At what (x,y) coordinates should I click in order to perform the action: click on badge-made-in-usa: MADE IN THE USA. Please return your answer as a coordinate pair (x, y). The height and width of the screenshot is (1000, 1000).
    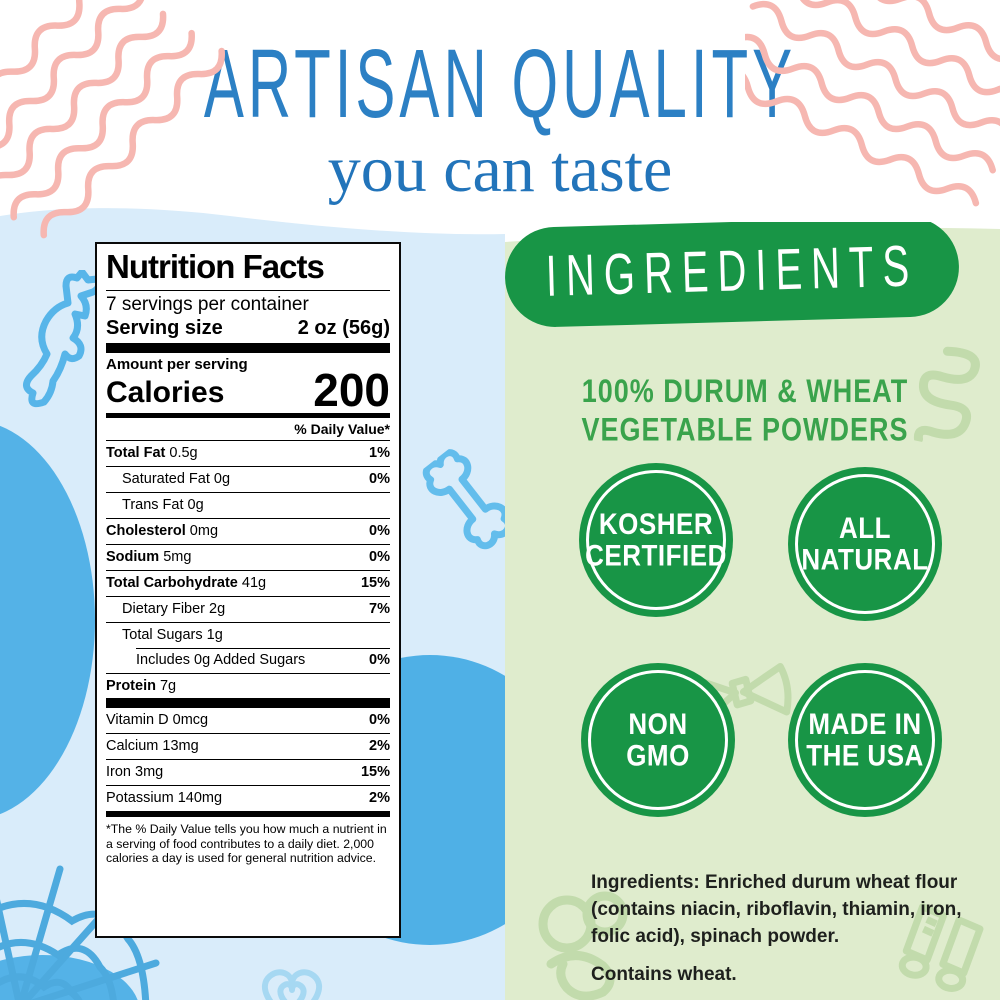
    Looking at the image, I should click on (865, 740).